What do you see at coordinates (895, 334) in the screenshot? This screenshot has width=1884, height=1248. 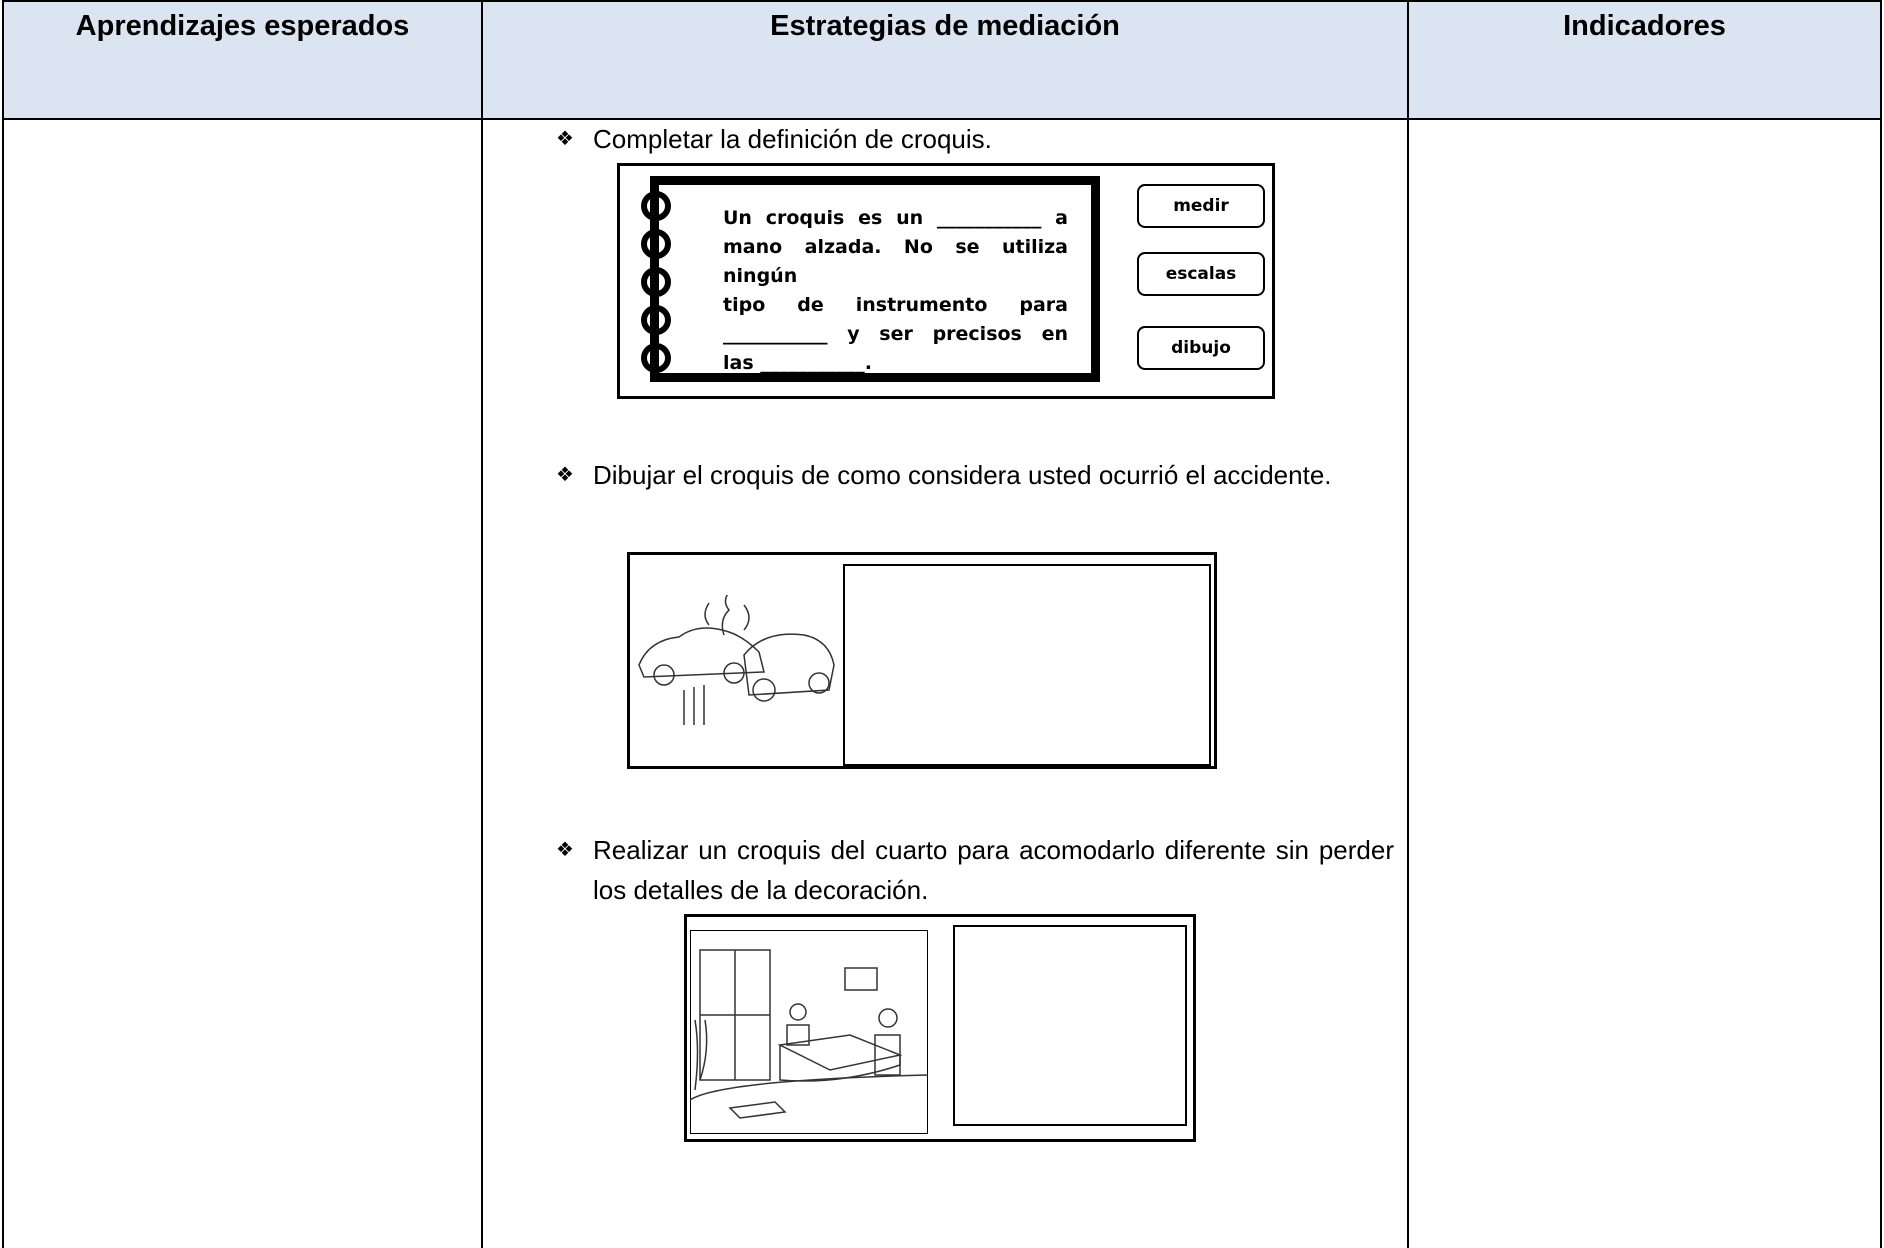 I see `line: ___________ y ser precisos en` at bounding box center [895, 334].